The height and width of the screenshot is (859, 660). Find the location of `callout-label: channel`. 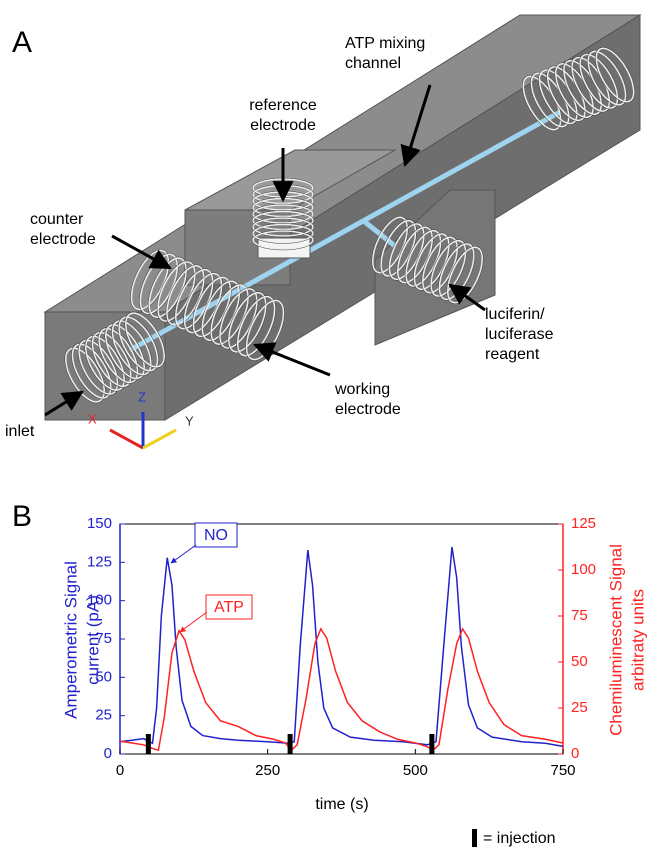

callout-label: channel is located at coordinates (373, 63).